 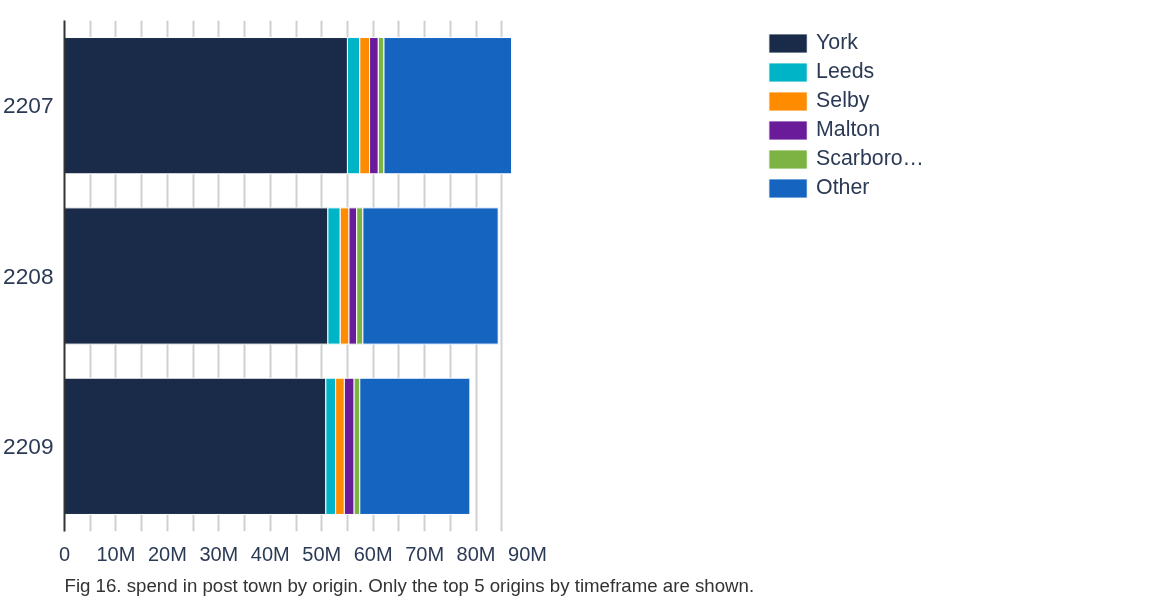 I want to click on x-tick-label: 30M, so click(x=219, y=553).